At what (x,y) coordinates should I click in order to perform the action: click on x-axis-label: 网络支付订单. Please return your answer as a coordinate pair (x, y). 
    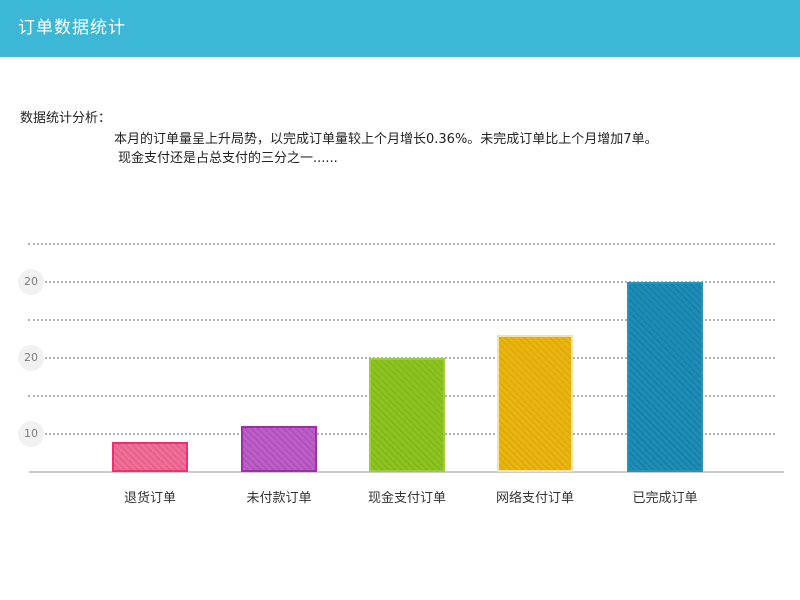
    Looking at the image, I should click on (534, 498).